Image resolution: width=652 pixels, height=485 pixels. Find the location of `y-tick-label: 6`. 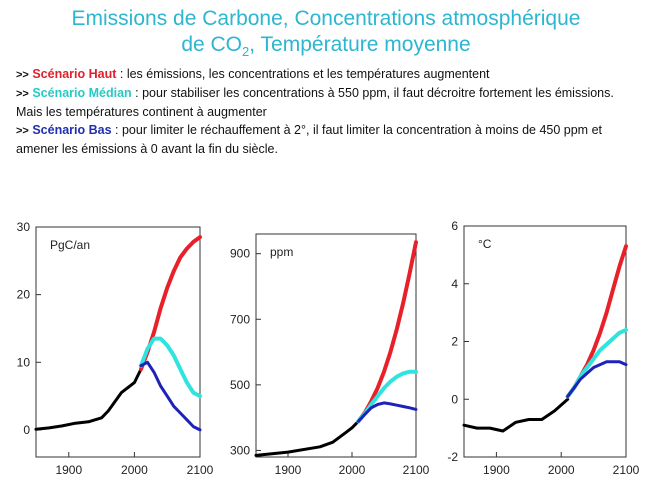

y-tick-label: 6 is located at coordinates (454, 226).